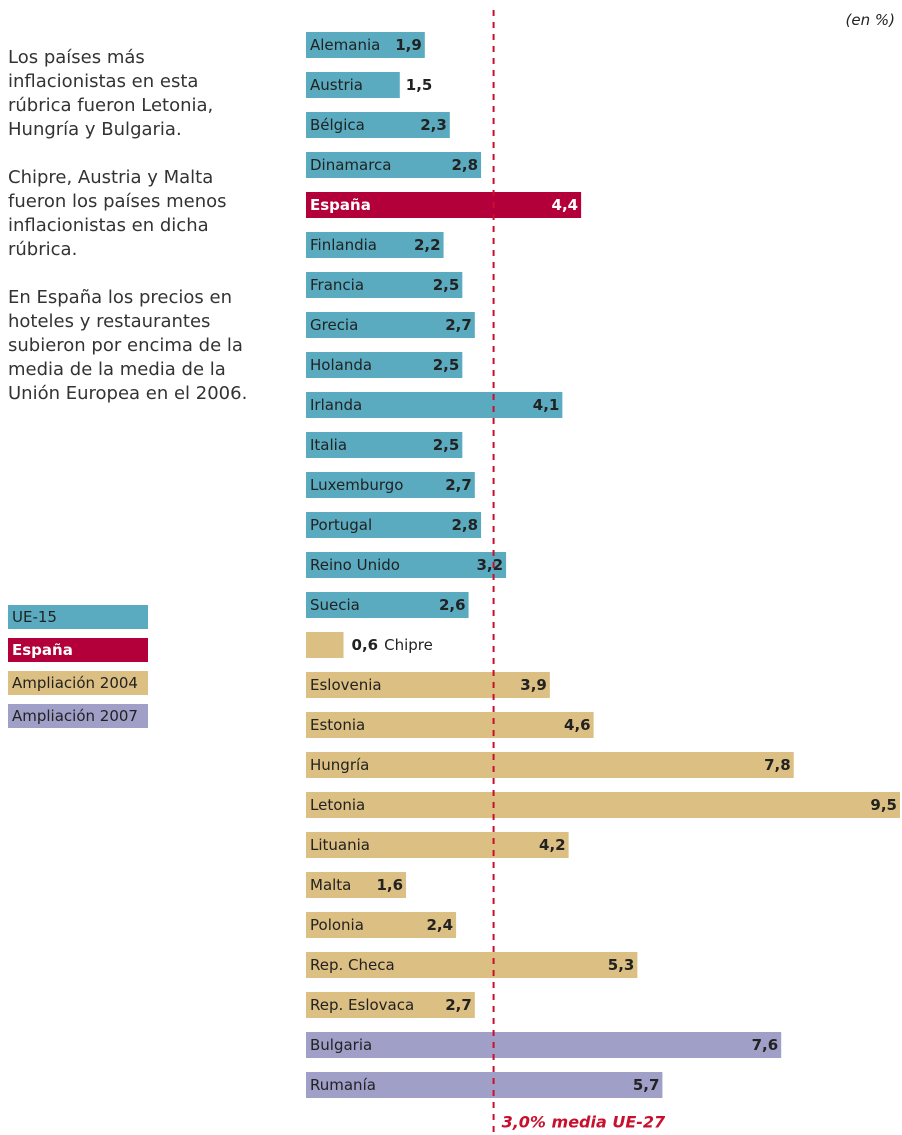 The image size is (902, 1135). Describe the element at coordinates (337, 725) in the screenshot. I see `category-label: Estonia` at that location.